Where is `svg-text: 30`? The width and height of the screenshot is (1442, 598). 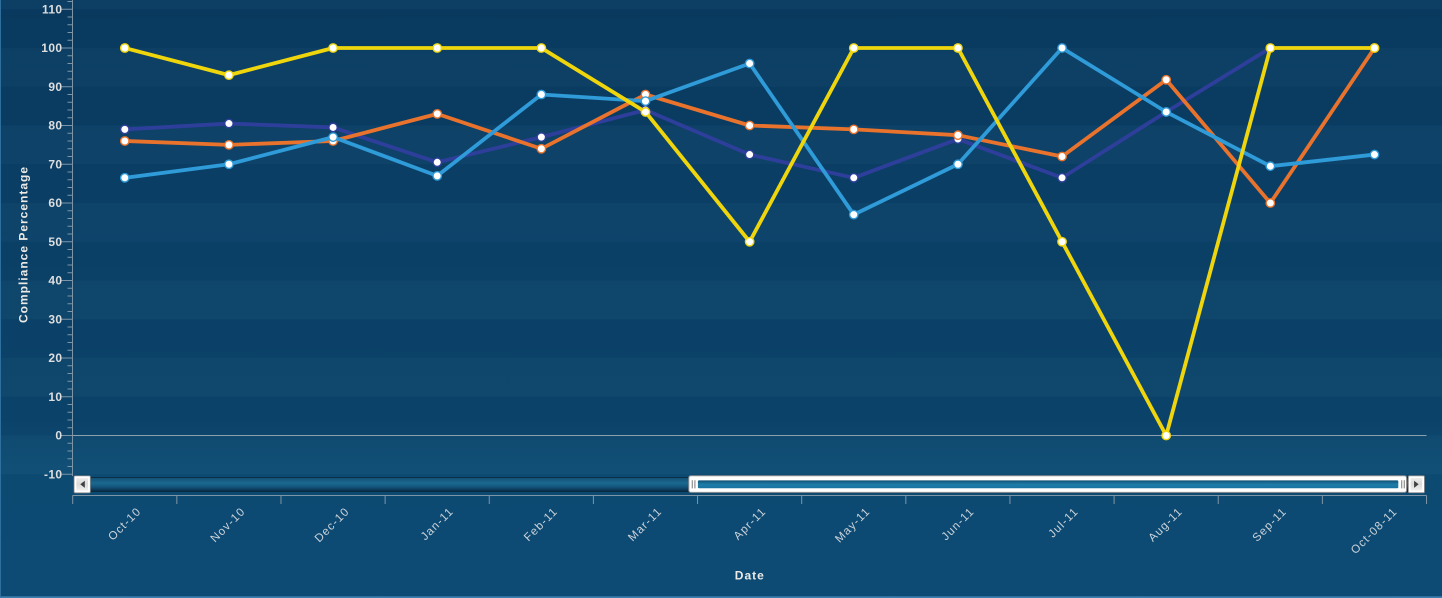 svg-text: 30 is located at coordinates (55, 319).